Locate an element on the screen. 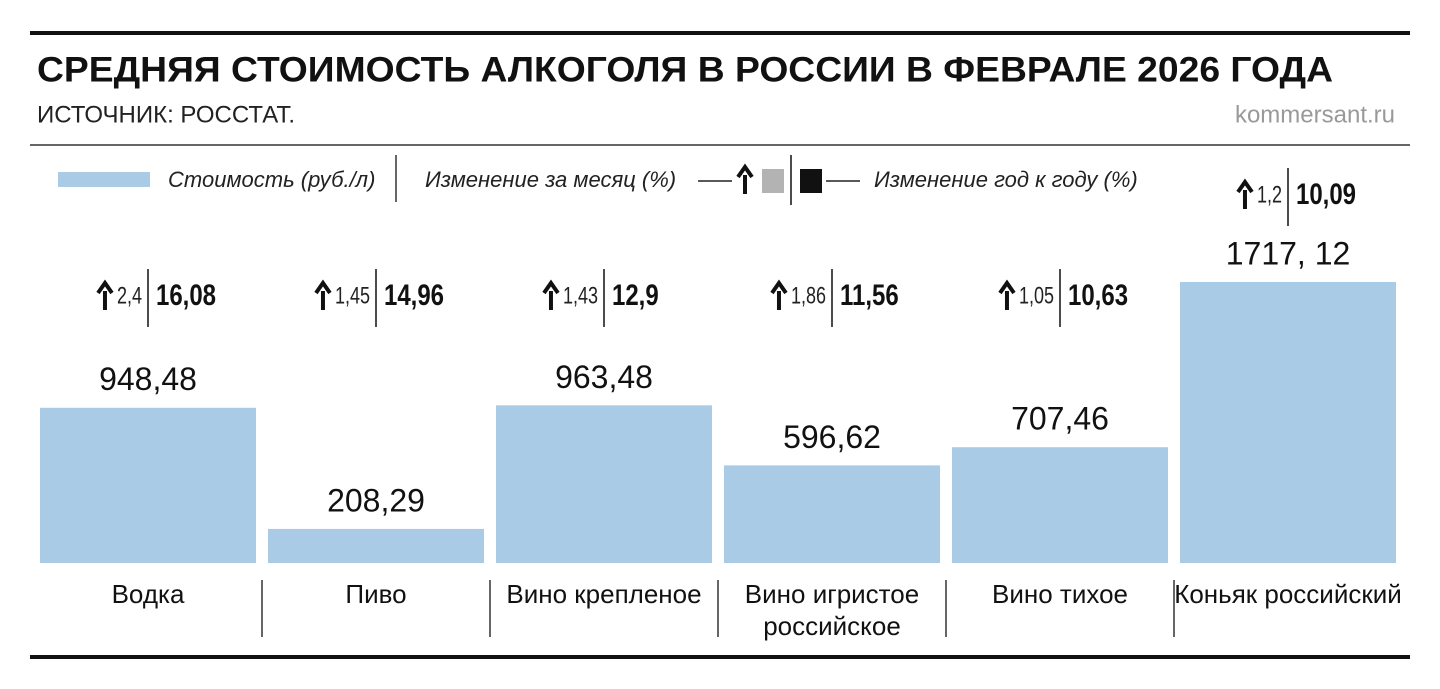 Image resolution: width=1440 pixels, height=689 pixels. month-change-label: 1,05 is located at coordinates (1036, 296).